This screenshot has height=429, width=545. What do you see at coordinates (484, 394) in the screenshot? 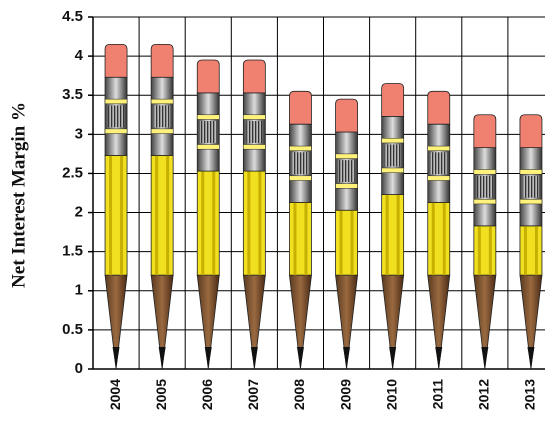
I see `x-tick-label: 2012` at bounding box center [484, 394].